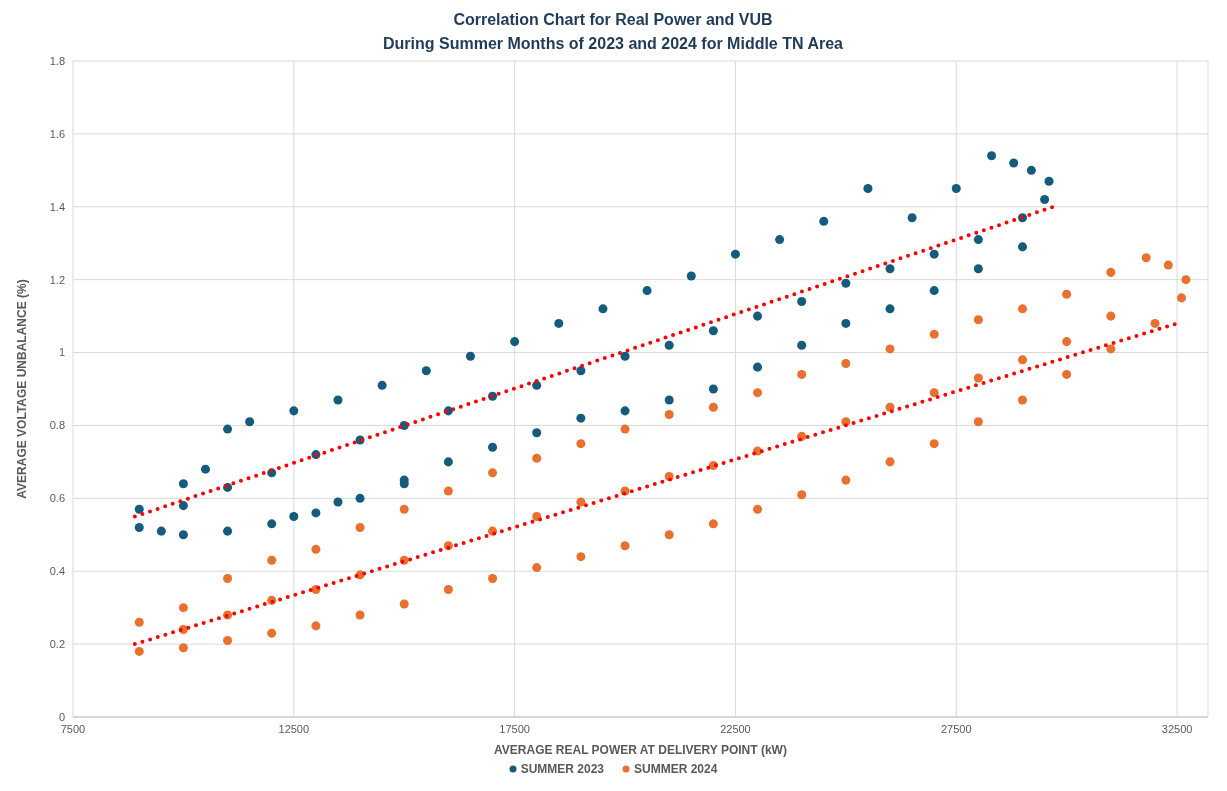  I want to click on y-tick-label: 0.4, so click(57, 571).